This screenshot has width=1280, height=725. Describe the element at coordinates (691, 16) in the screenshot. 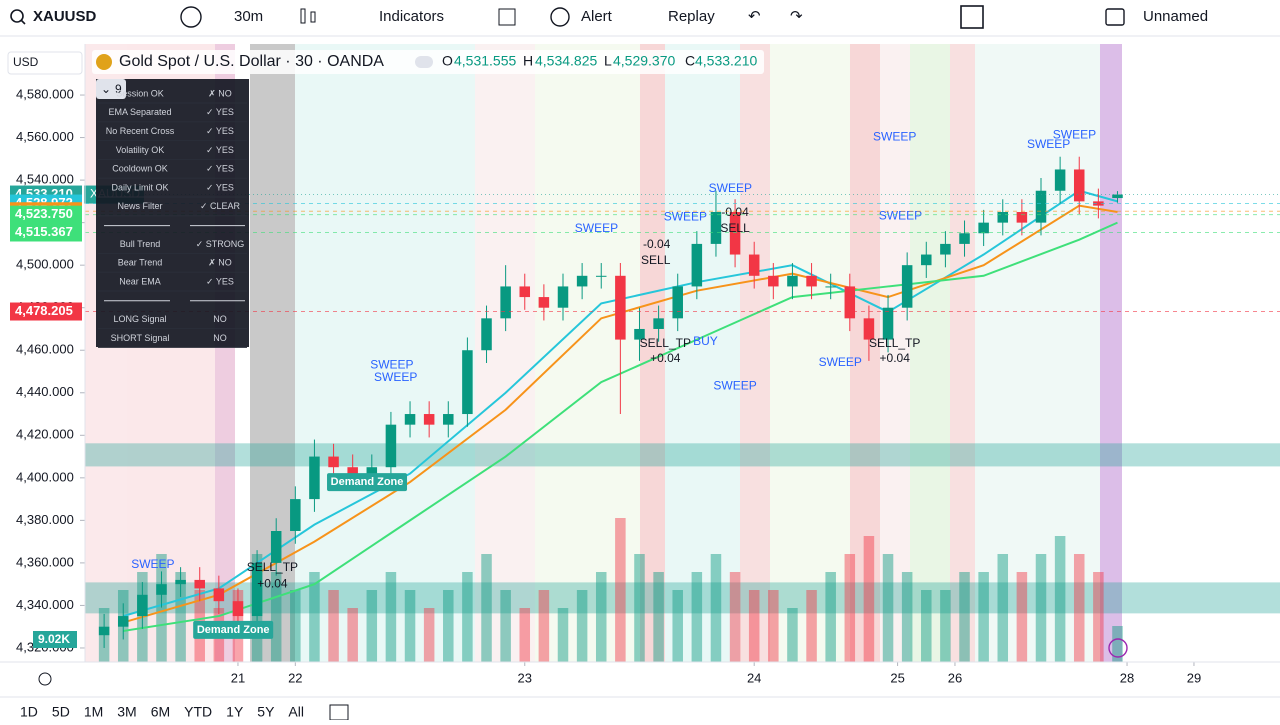

I see `replay-button: Replay` at that location.